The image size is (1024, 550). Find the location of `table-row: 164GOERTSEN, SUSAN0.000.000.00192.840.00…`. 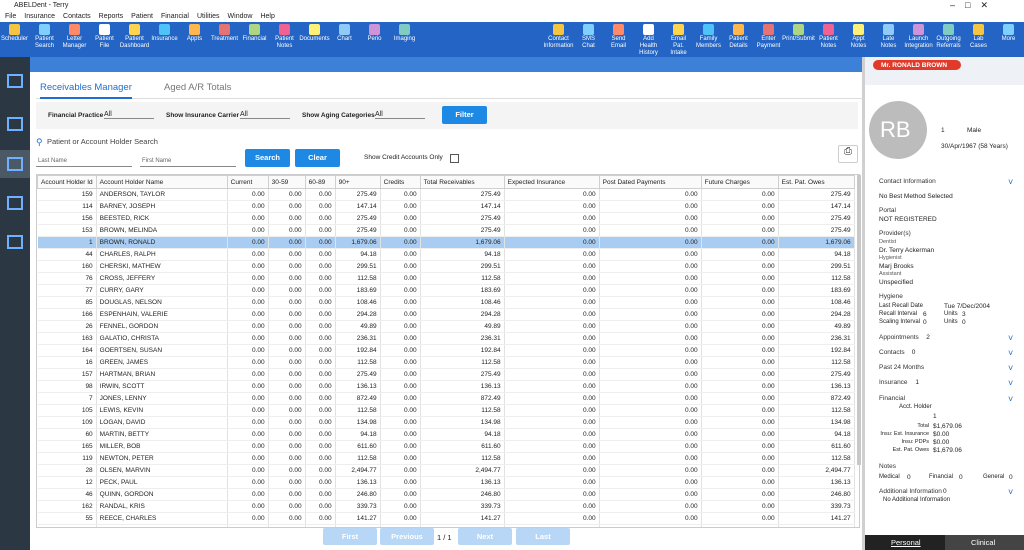

table-row: 164GOERTSEN, SUSAN0.000.000.00192.840.00… is located at coordinates (446, 351).